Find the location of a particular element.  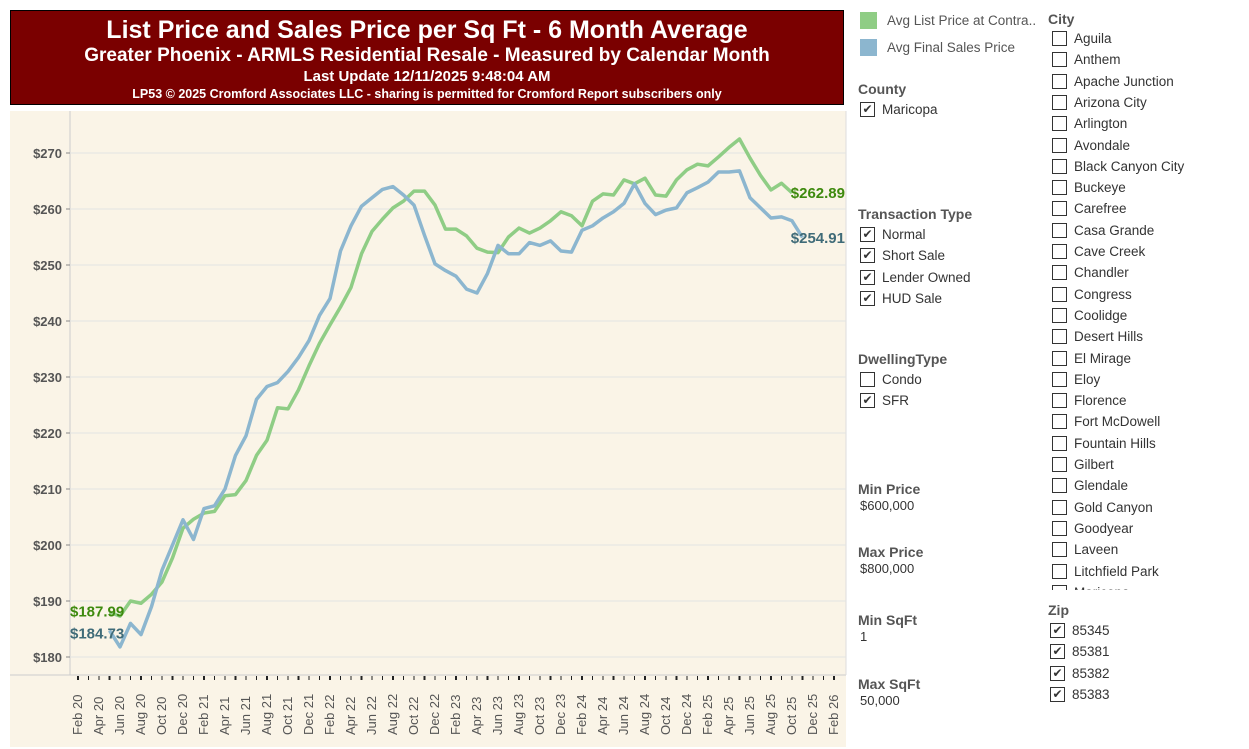

filter-option-black-canyon-city: Black Canyon City is located at coordinates (1118, 166).